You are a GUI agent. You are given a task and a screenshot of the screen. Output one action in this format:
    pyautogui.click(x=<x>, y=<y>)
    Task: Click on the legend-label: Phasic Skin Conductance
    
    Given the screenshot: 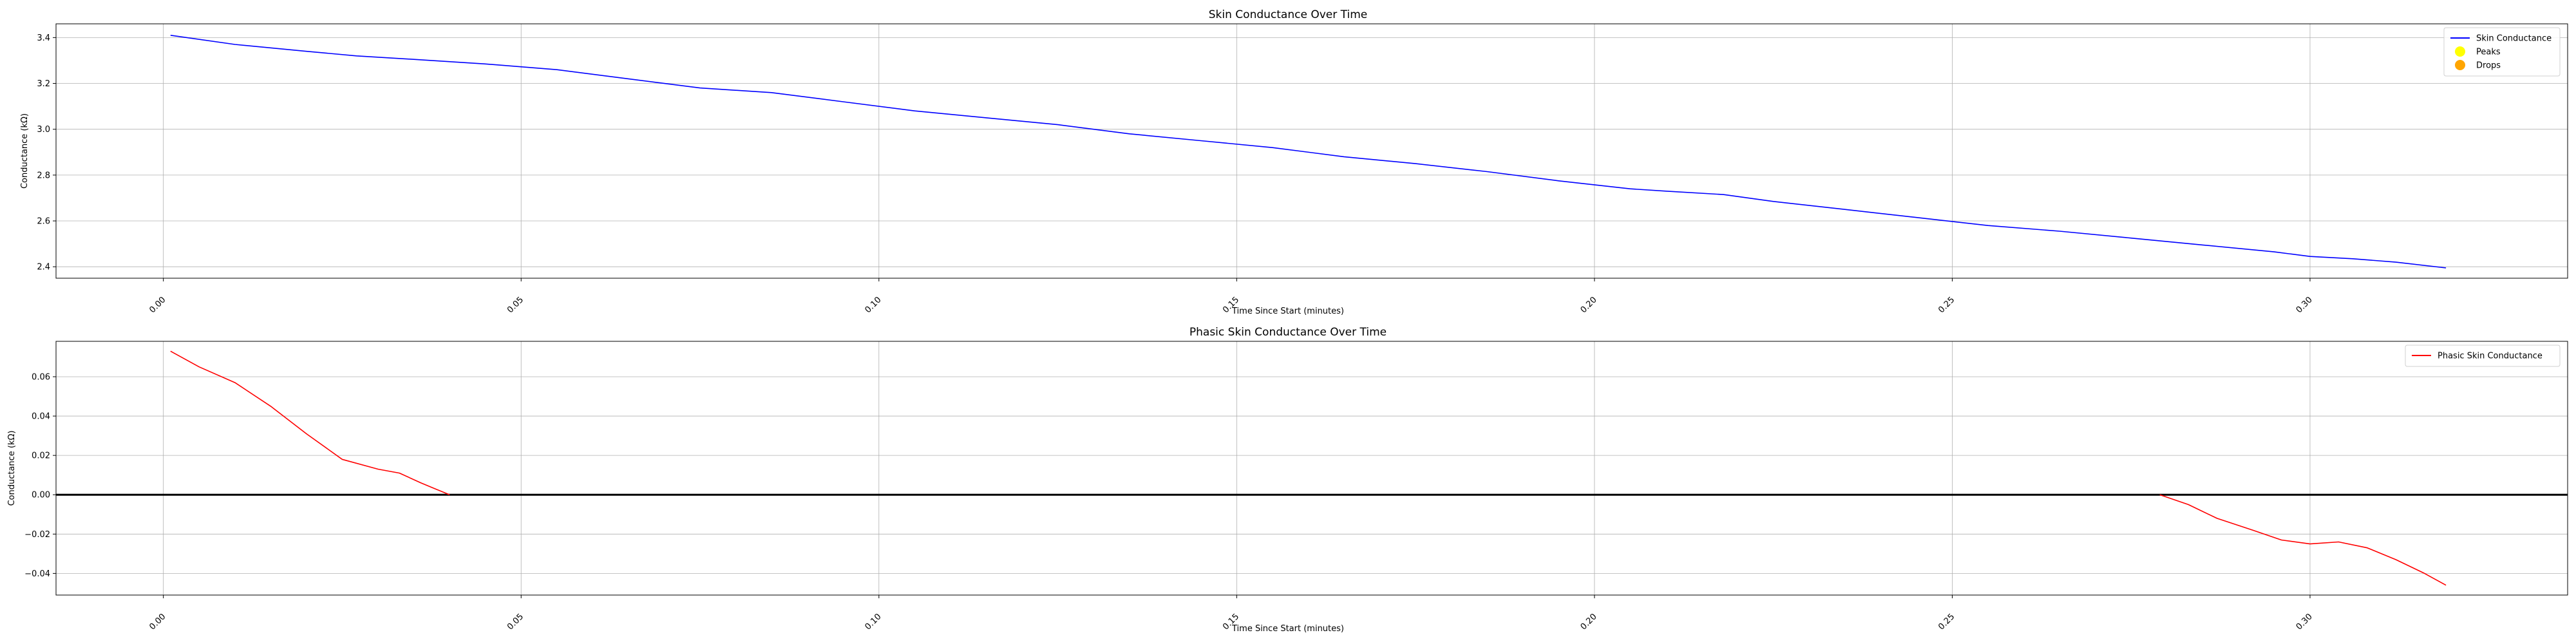 What is the action you would take?
    pyautogui.click(x=2491, y=356)
    